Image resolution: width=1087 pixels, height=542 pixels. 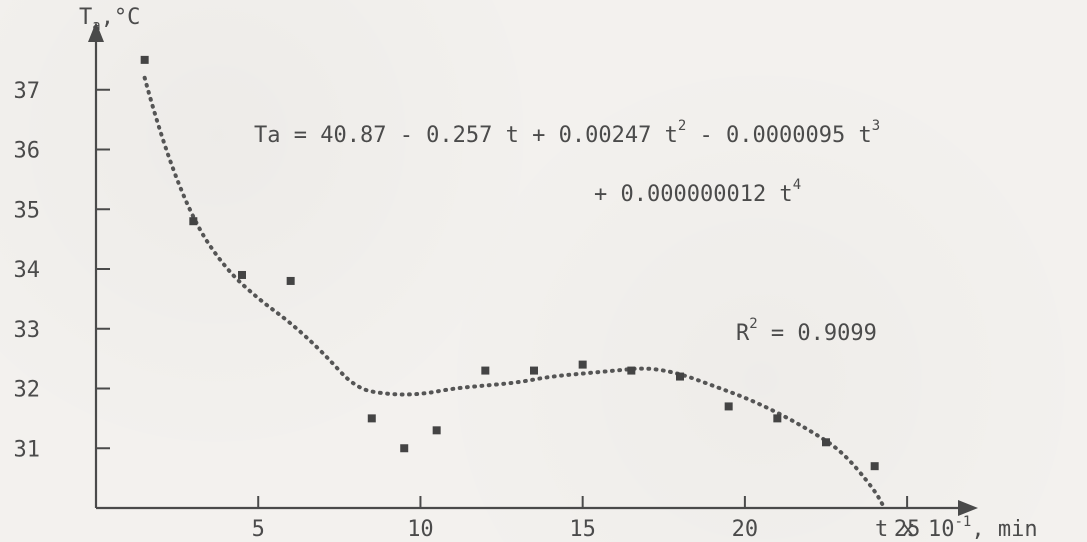 I want to click on r-squared-label: R2 = 0.9099, so click(x=806, y=331).